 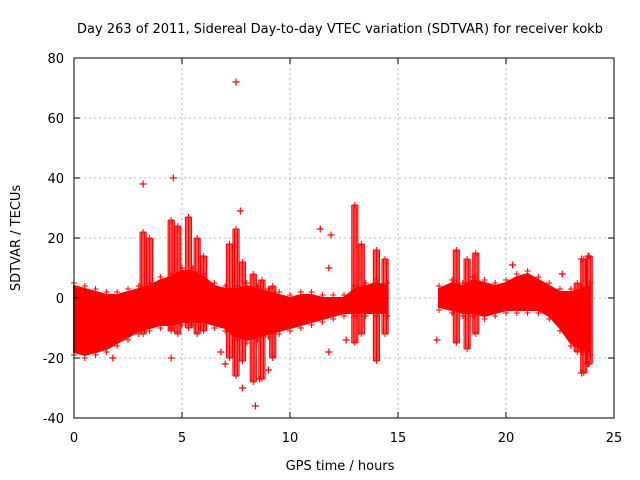 What do you see at coordinates (55, 179) in the screenshot?
I see `y-tick-label: 40` at bounding box center [55, 179].